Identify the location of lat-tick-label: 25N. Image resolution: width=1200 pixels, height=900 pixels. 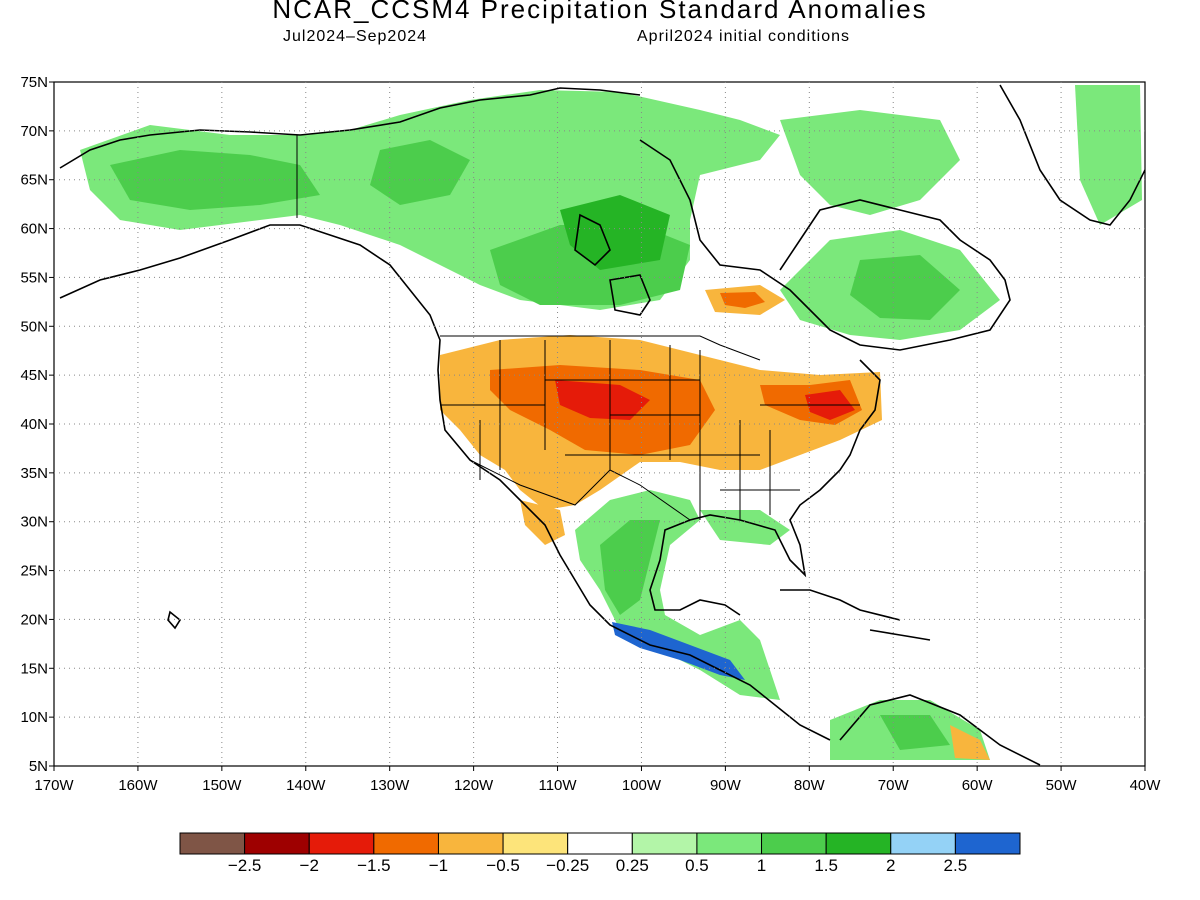
(34, 571).